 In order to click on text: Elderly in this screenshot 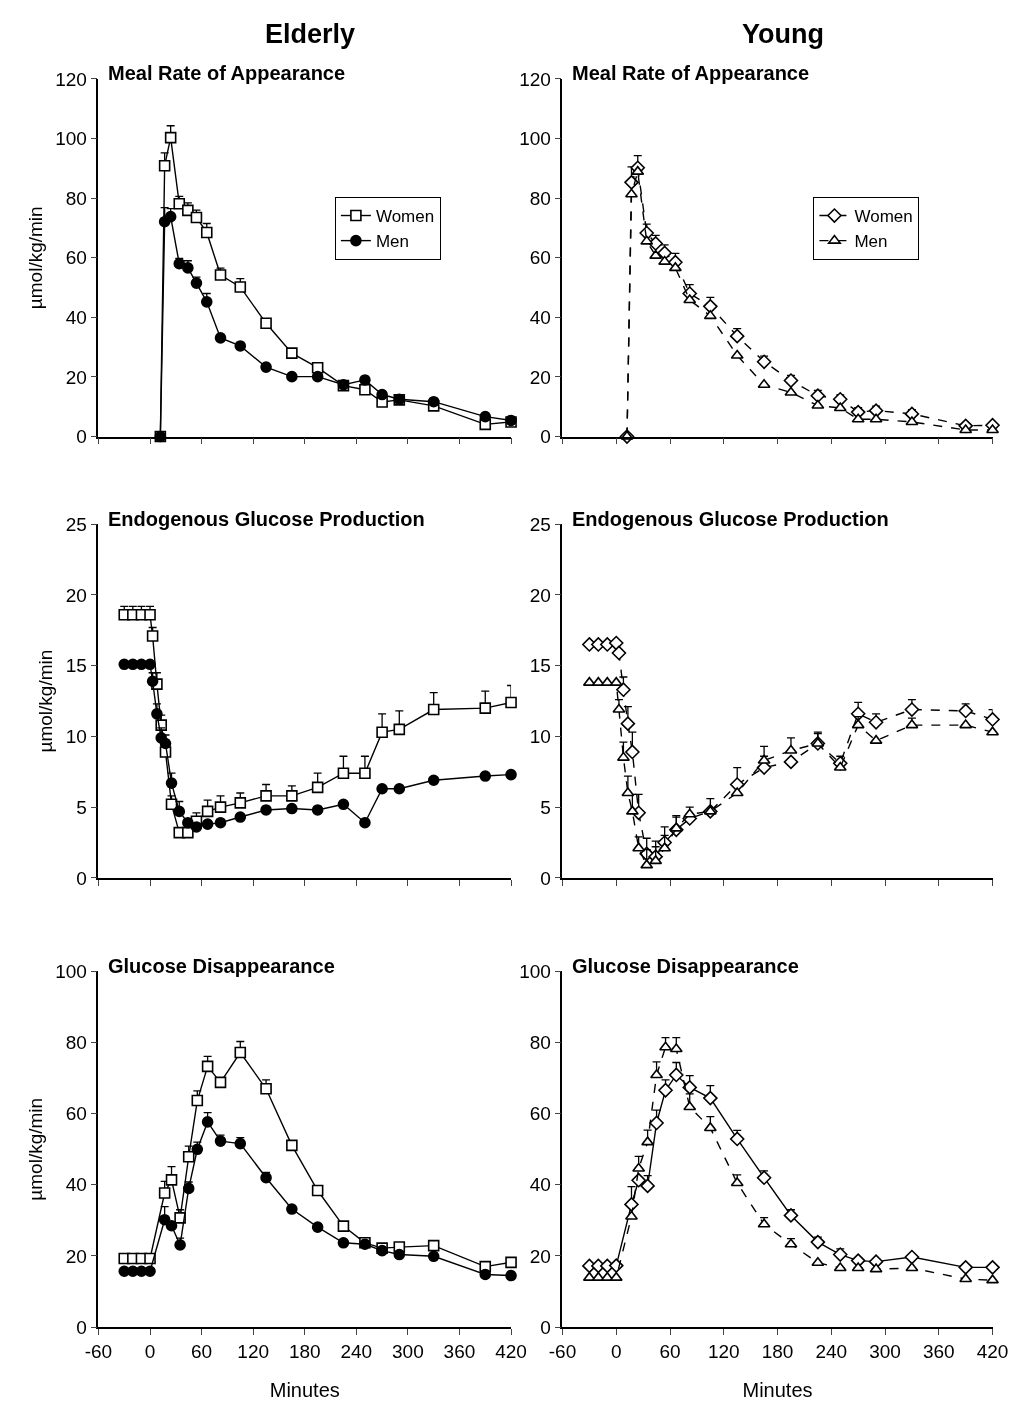, I will do `click(310, 34)`.